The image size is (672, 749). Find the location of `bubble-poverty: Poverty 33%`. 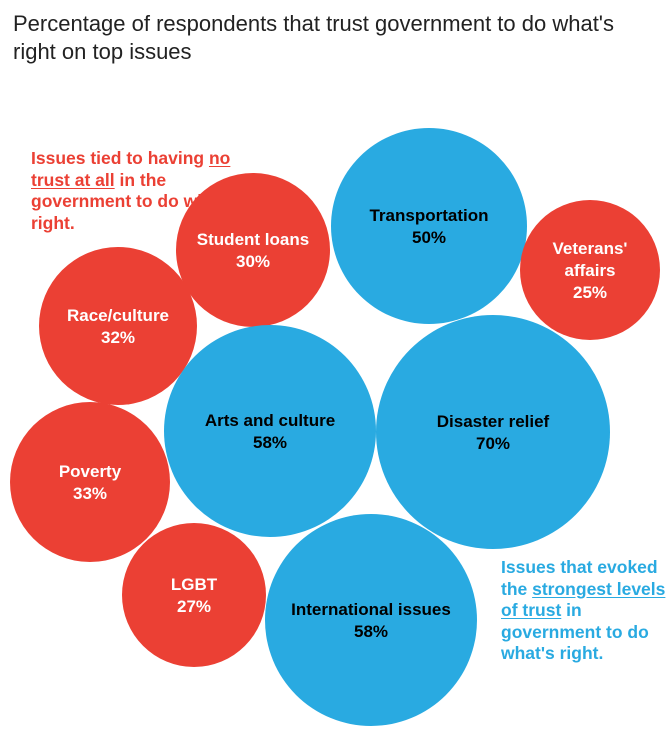

bubble-poverty: Poverty 33% is located at coordinates (90, 482).